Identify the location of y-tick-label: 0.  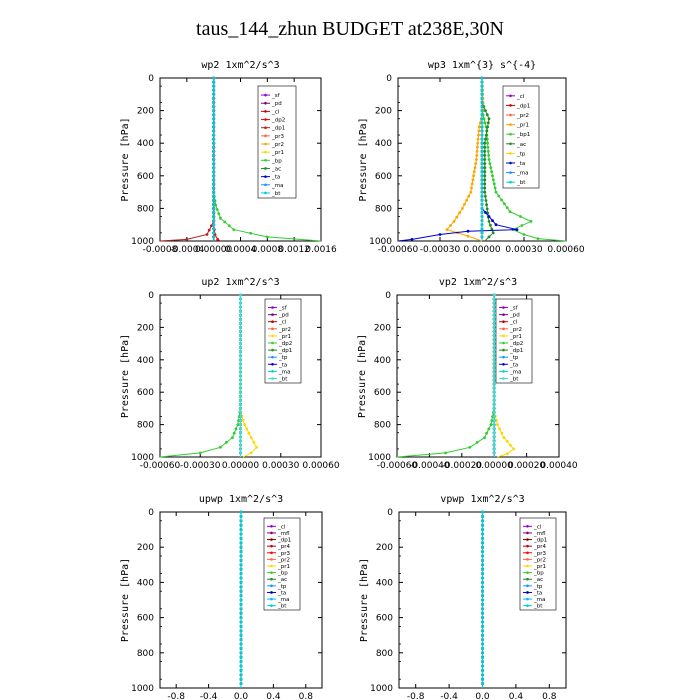
(151, 79).